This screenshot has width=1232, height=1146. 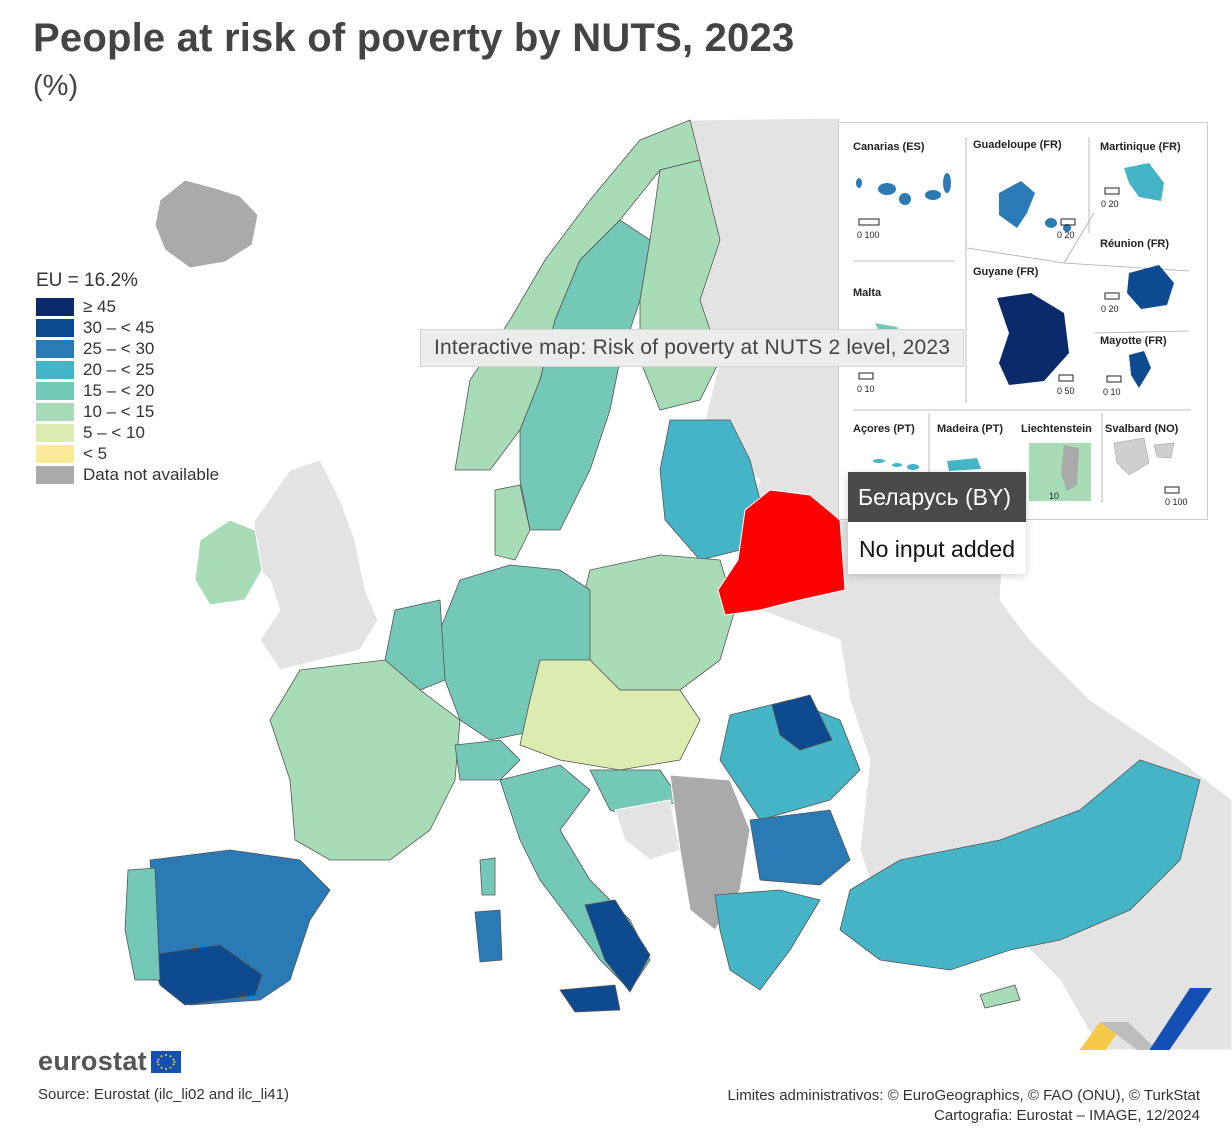 What do you see at coordinates (415, 645) in the screenshot?
I see `region-benelux` at bounding box center [415, 645].